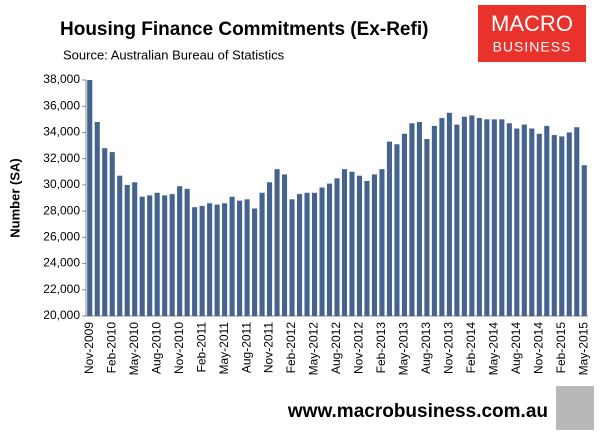 Image resolution: width=602 pixels, height=436 pixels. Describe the element at coordinates (244, 29) in the screenshot. I see `chart-title: Housing Finance Commitments (Ex-Refi)` at that location.